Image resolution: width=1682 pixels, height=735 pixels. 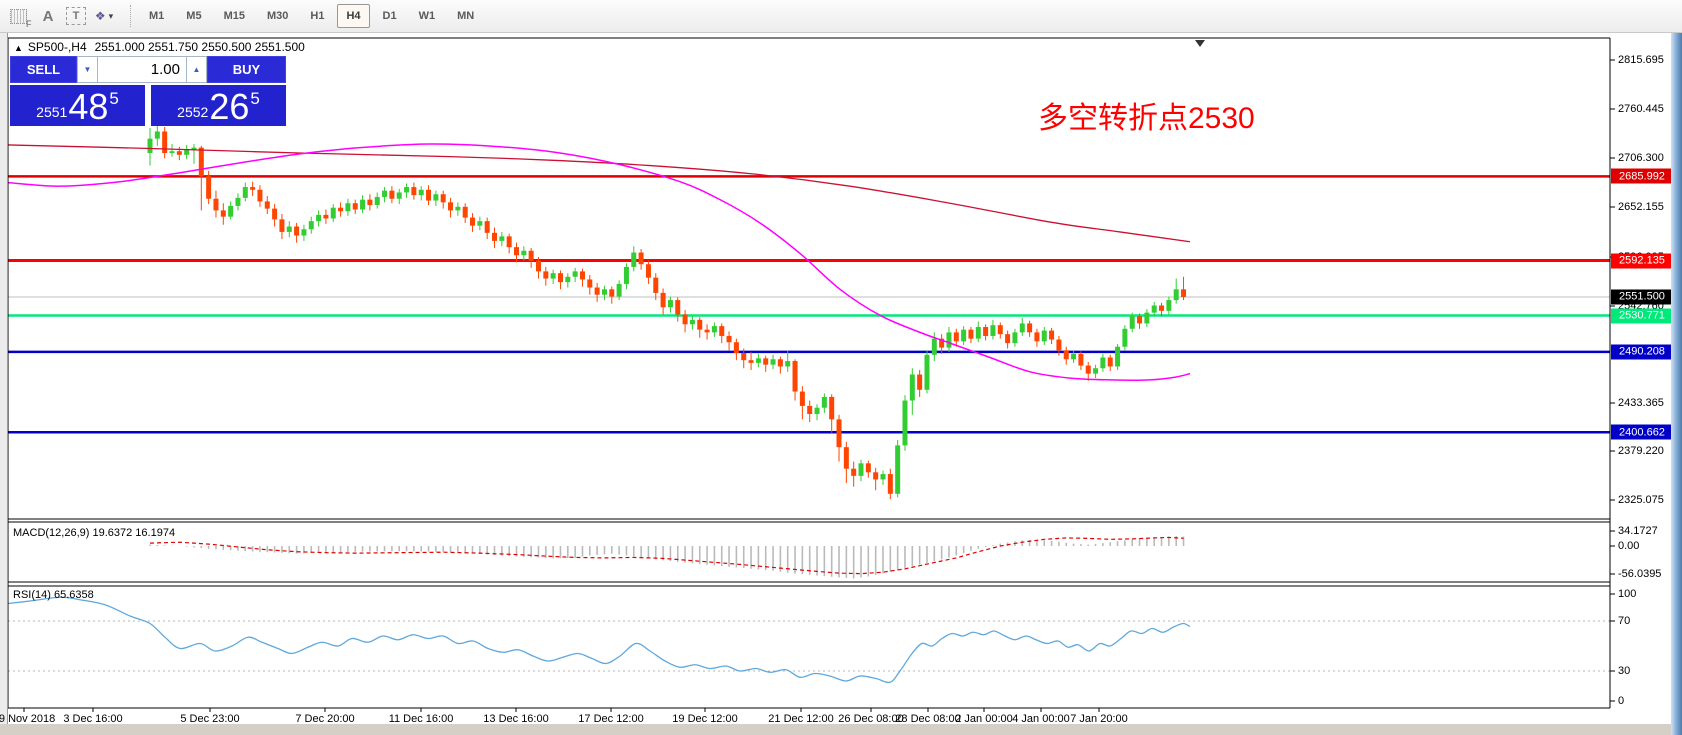 What do you see at coordinates (277, 16) in the screenshot?
I see `timeframe-m30: M30` at bounding box center [277, 16].